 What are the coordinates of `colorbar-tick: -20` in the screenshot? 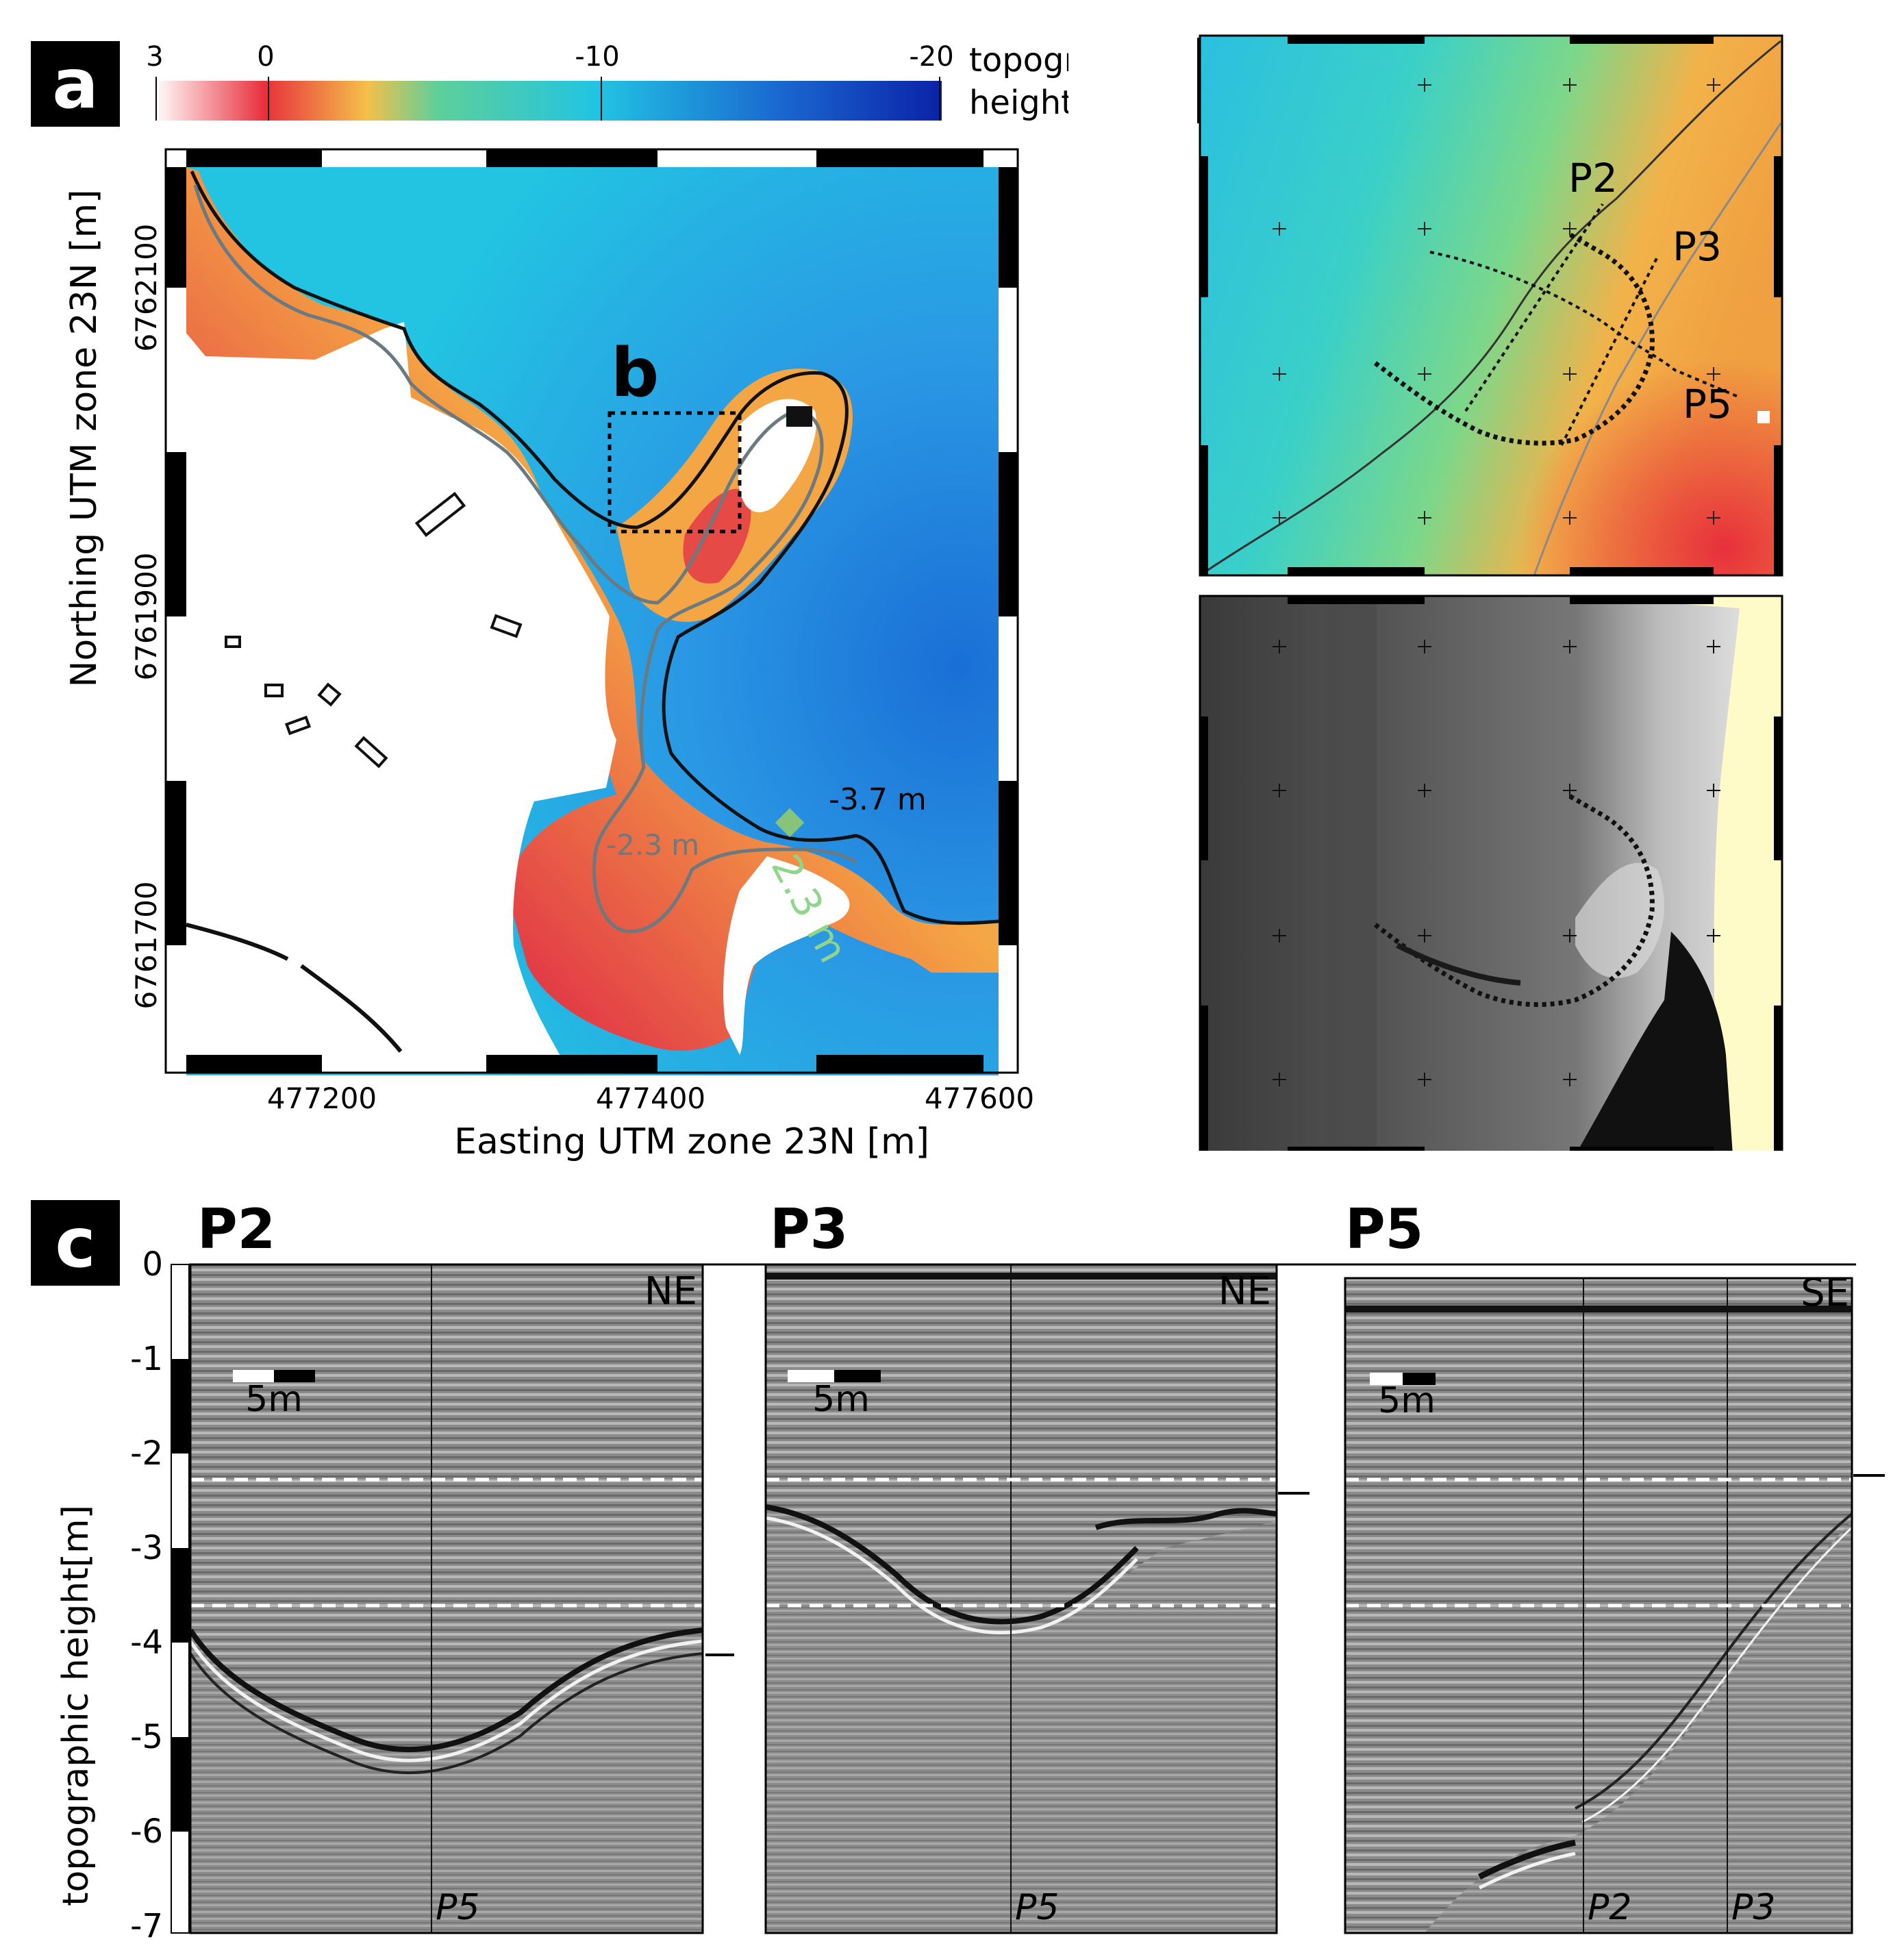 It's located at (931, 57).